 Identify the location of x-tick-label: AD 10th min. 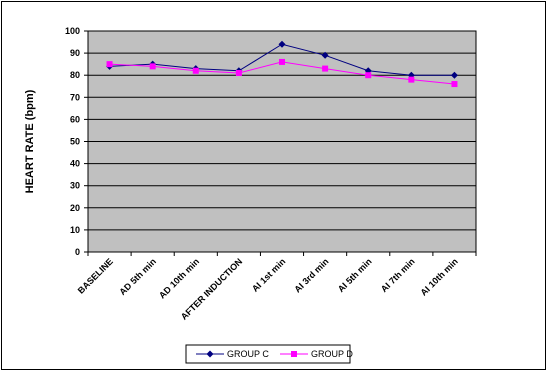
(179, 278).